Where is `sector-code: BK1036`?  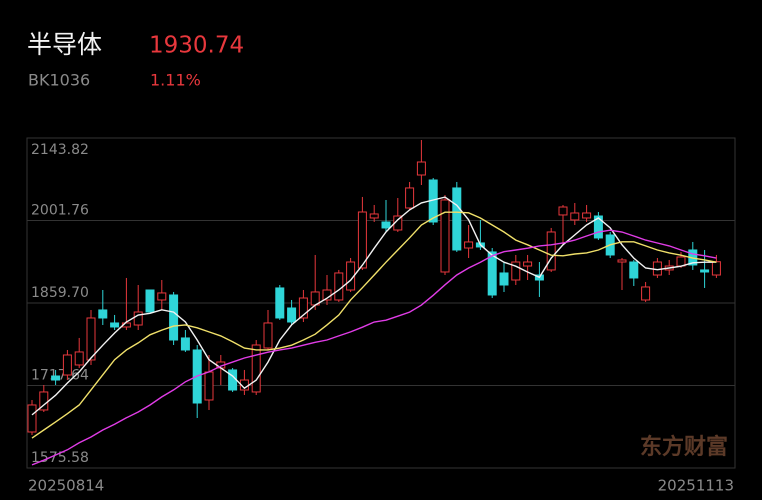
sector-code: BK1036 is located at coordinates (59, 80).